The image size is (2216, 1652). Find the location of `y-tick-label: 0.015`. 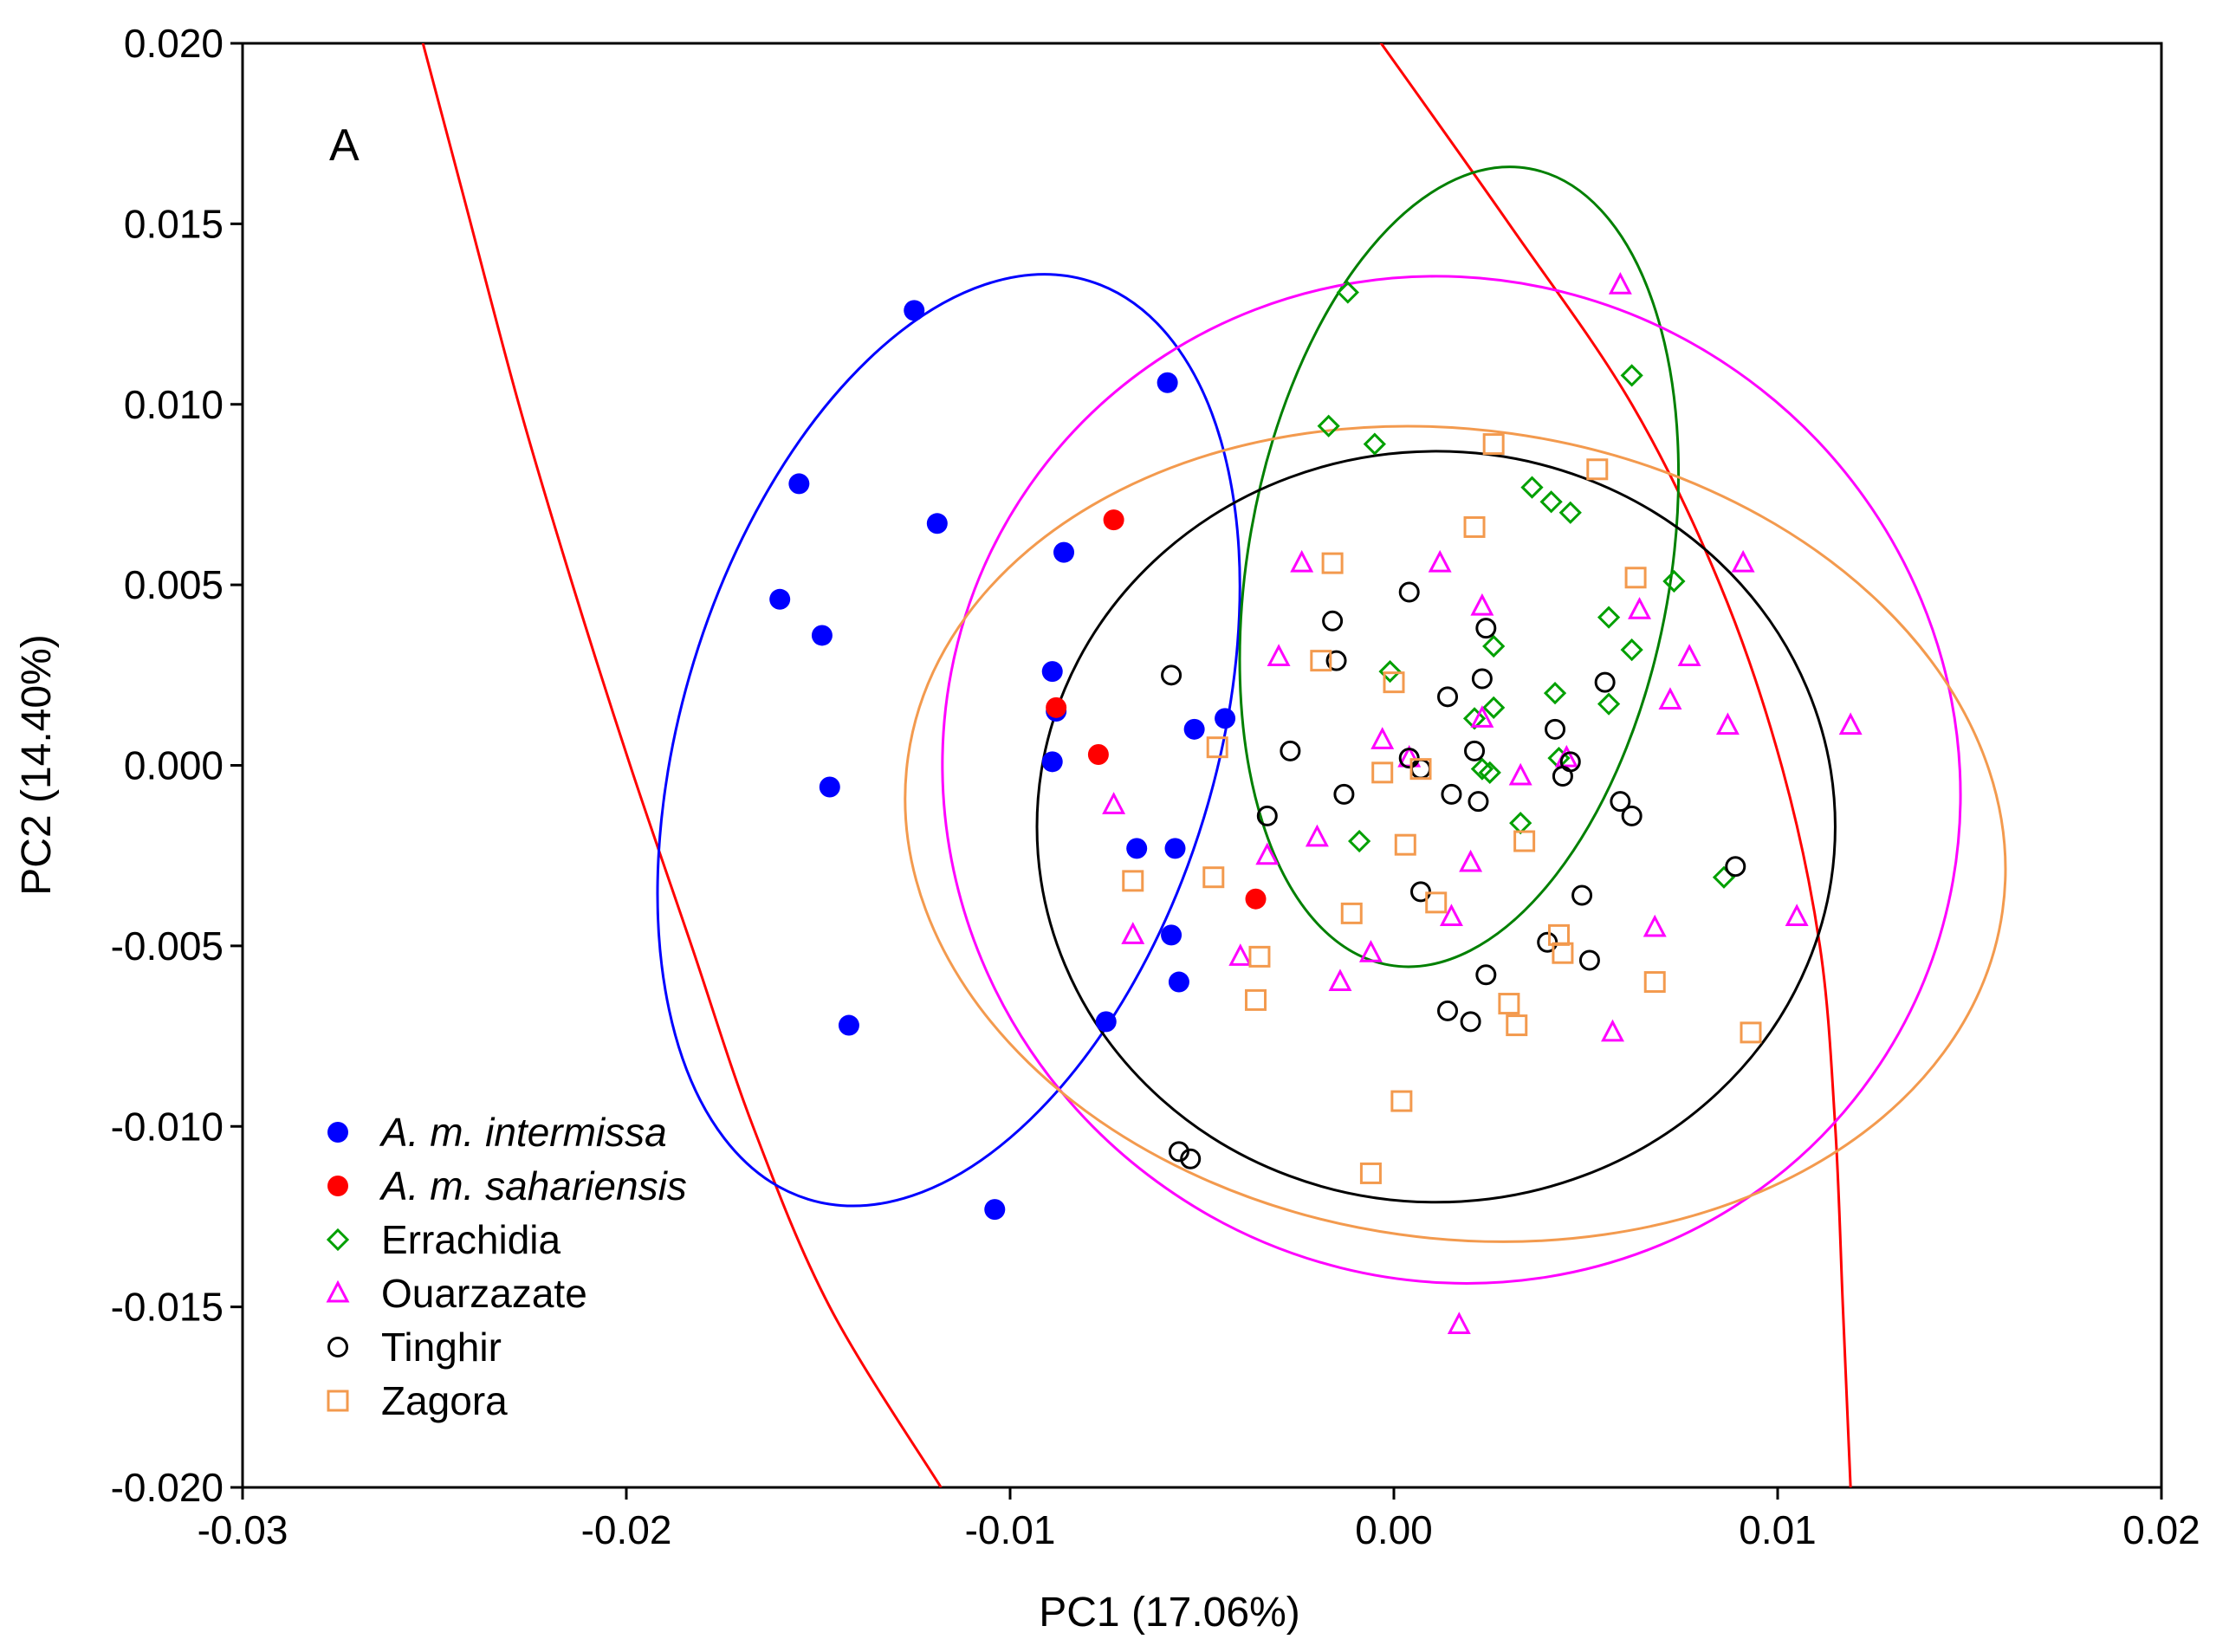

y-tick-label: 0.015 is located at coordinates (174, 223).